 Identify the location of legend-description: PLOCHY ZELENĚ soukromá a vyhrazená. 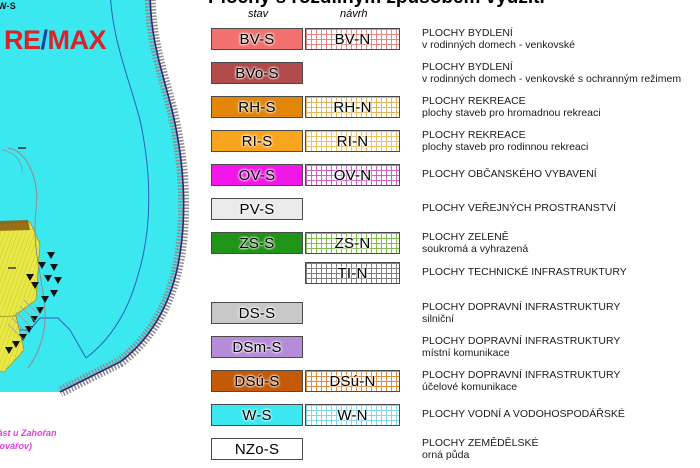
(561, 243).